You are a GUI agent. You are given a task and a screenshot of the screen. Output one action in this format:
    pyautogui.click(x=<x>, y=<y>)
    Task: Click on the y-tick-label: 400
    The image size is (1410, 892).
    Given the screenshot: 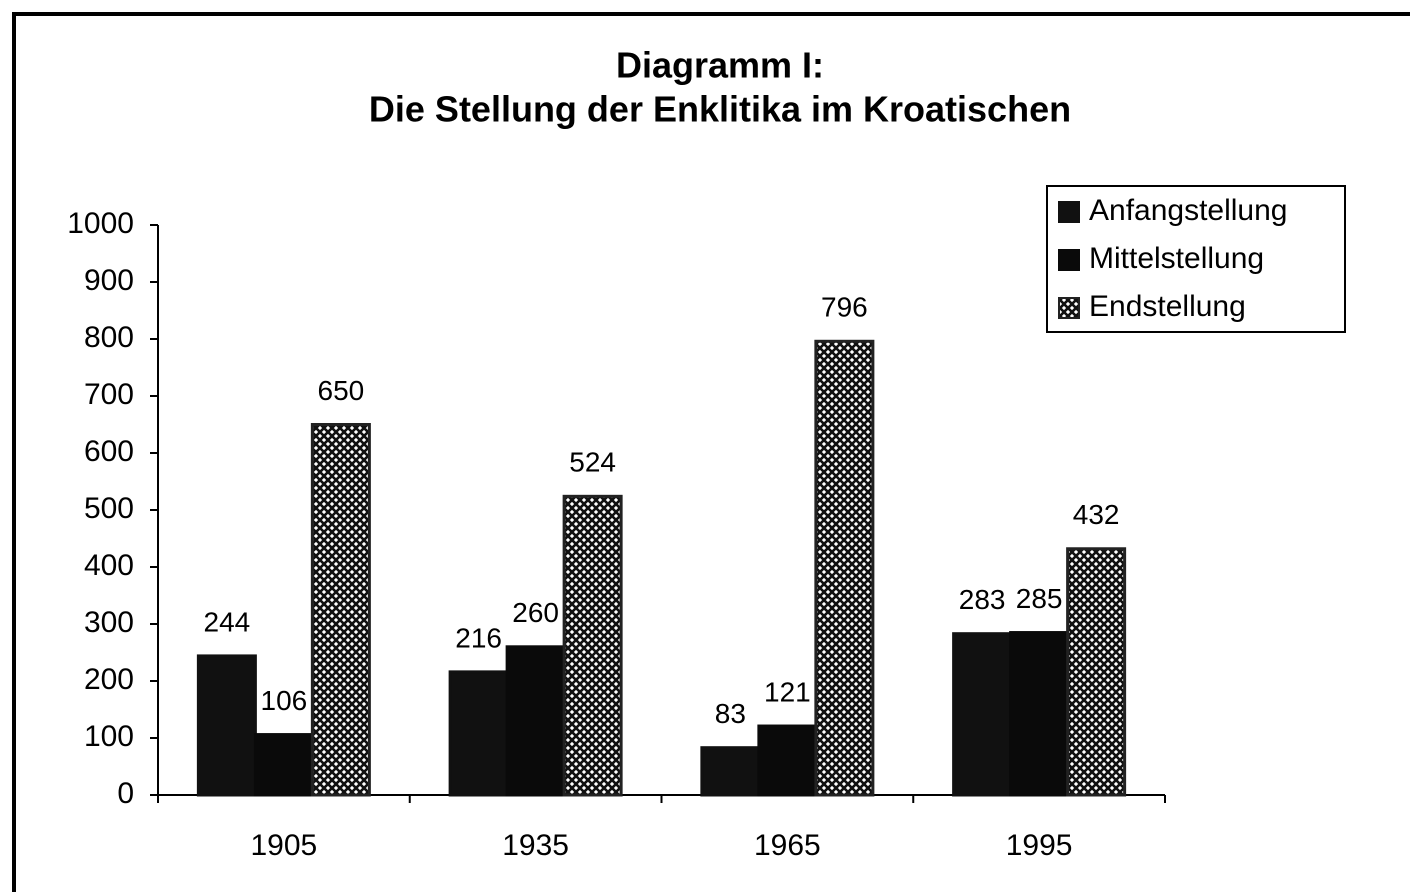 What is the action you would take?
    pyautogui.click(x=109, y=565)
    